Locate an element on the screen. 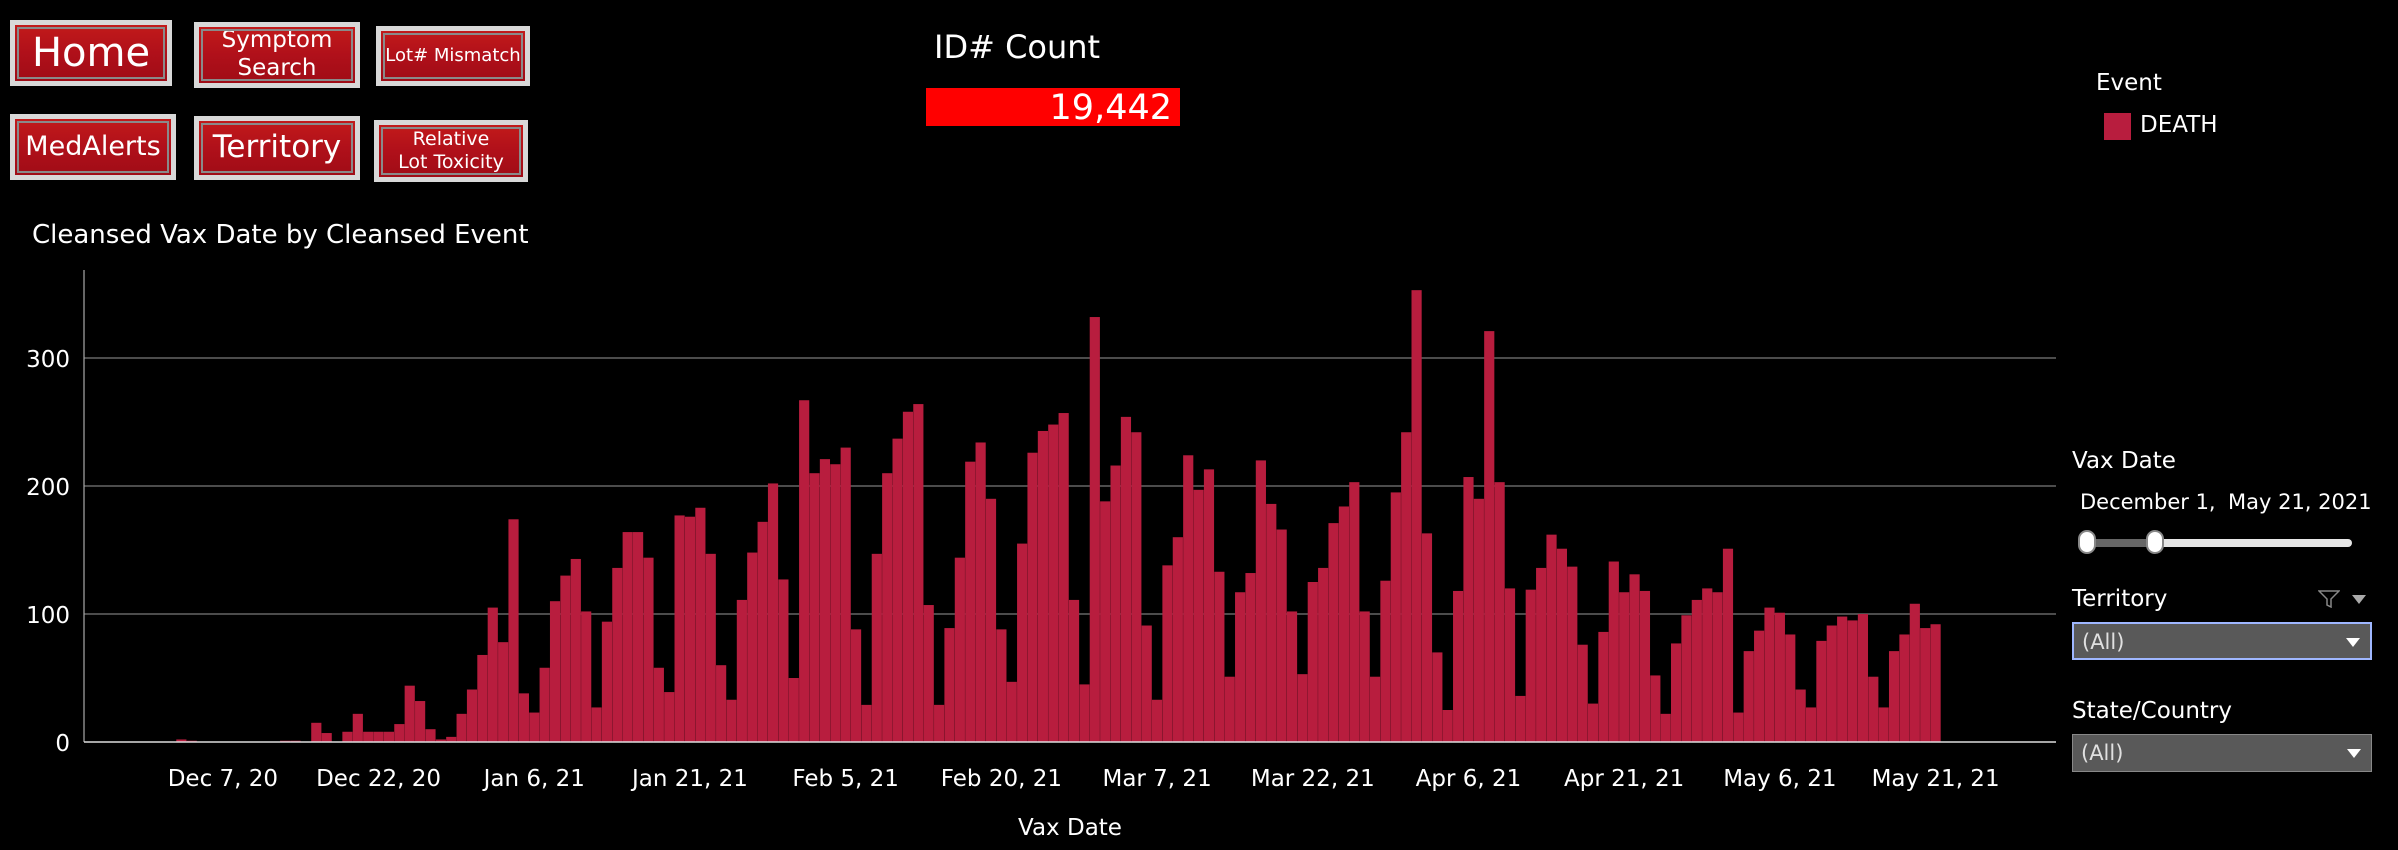  symptom-search-label-1: Symptom is located at coordinates (277, 40).